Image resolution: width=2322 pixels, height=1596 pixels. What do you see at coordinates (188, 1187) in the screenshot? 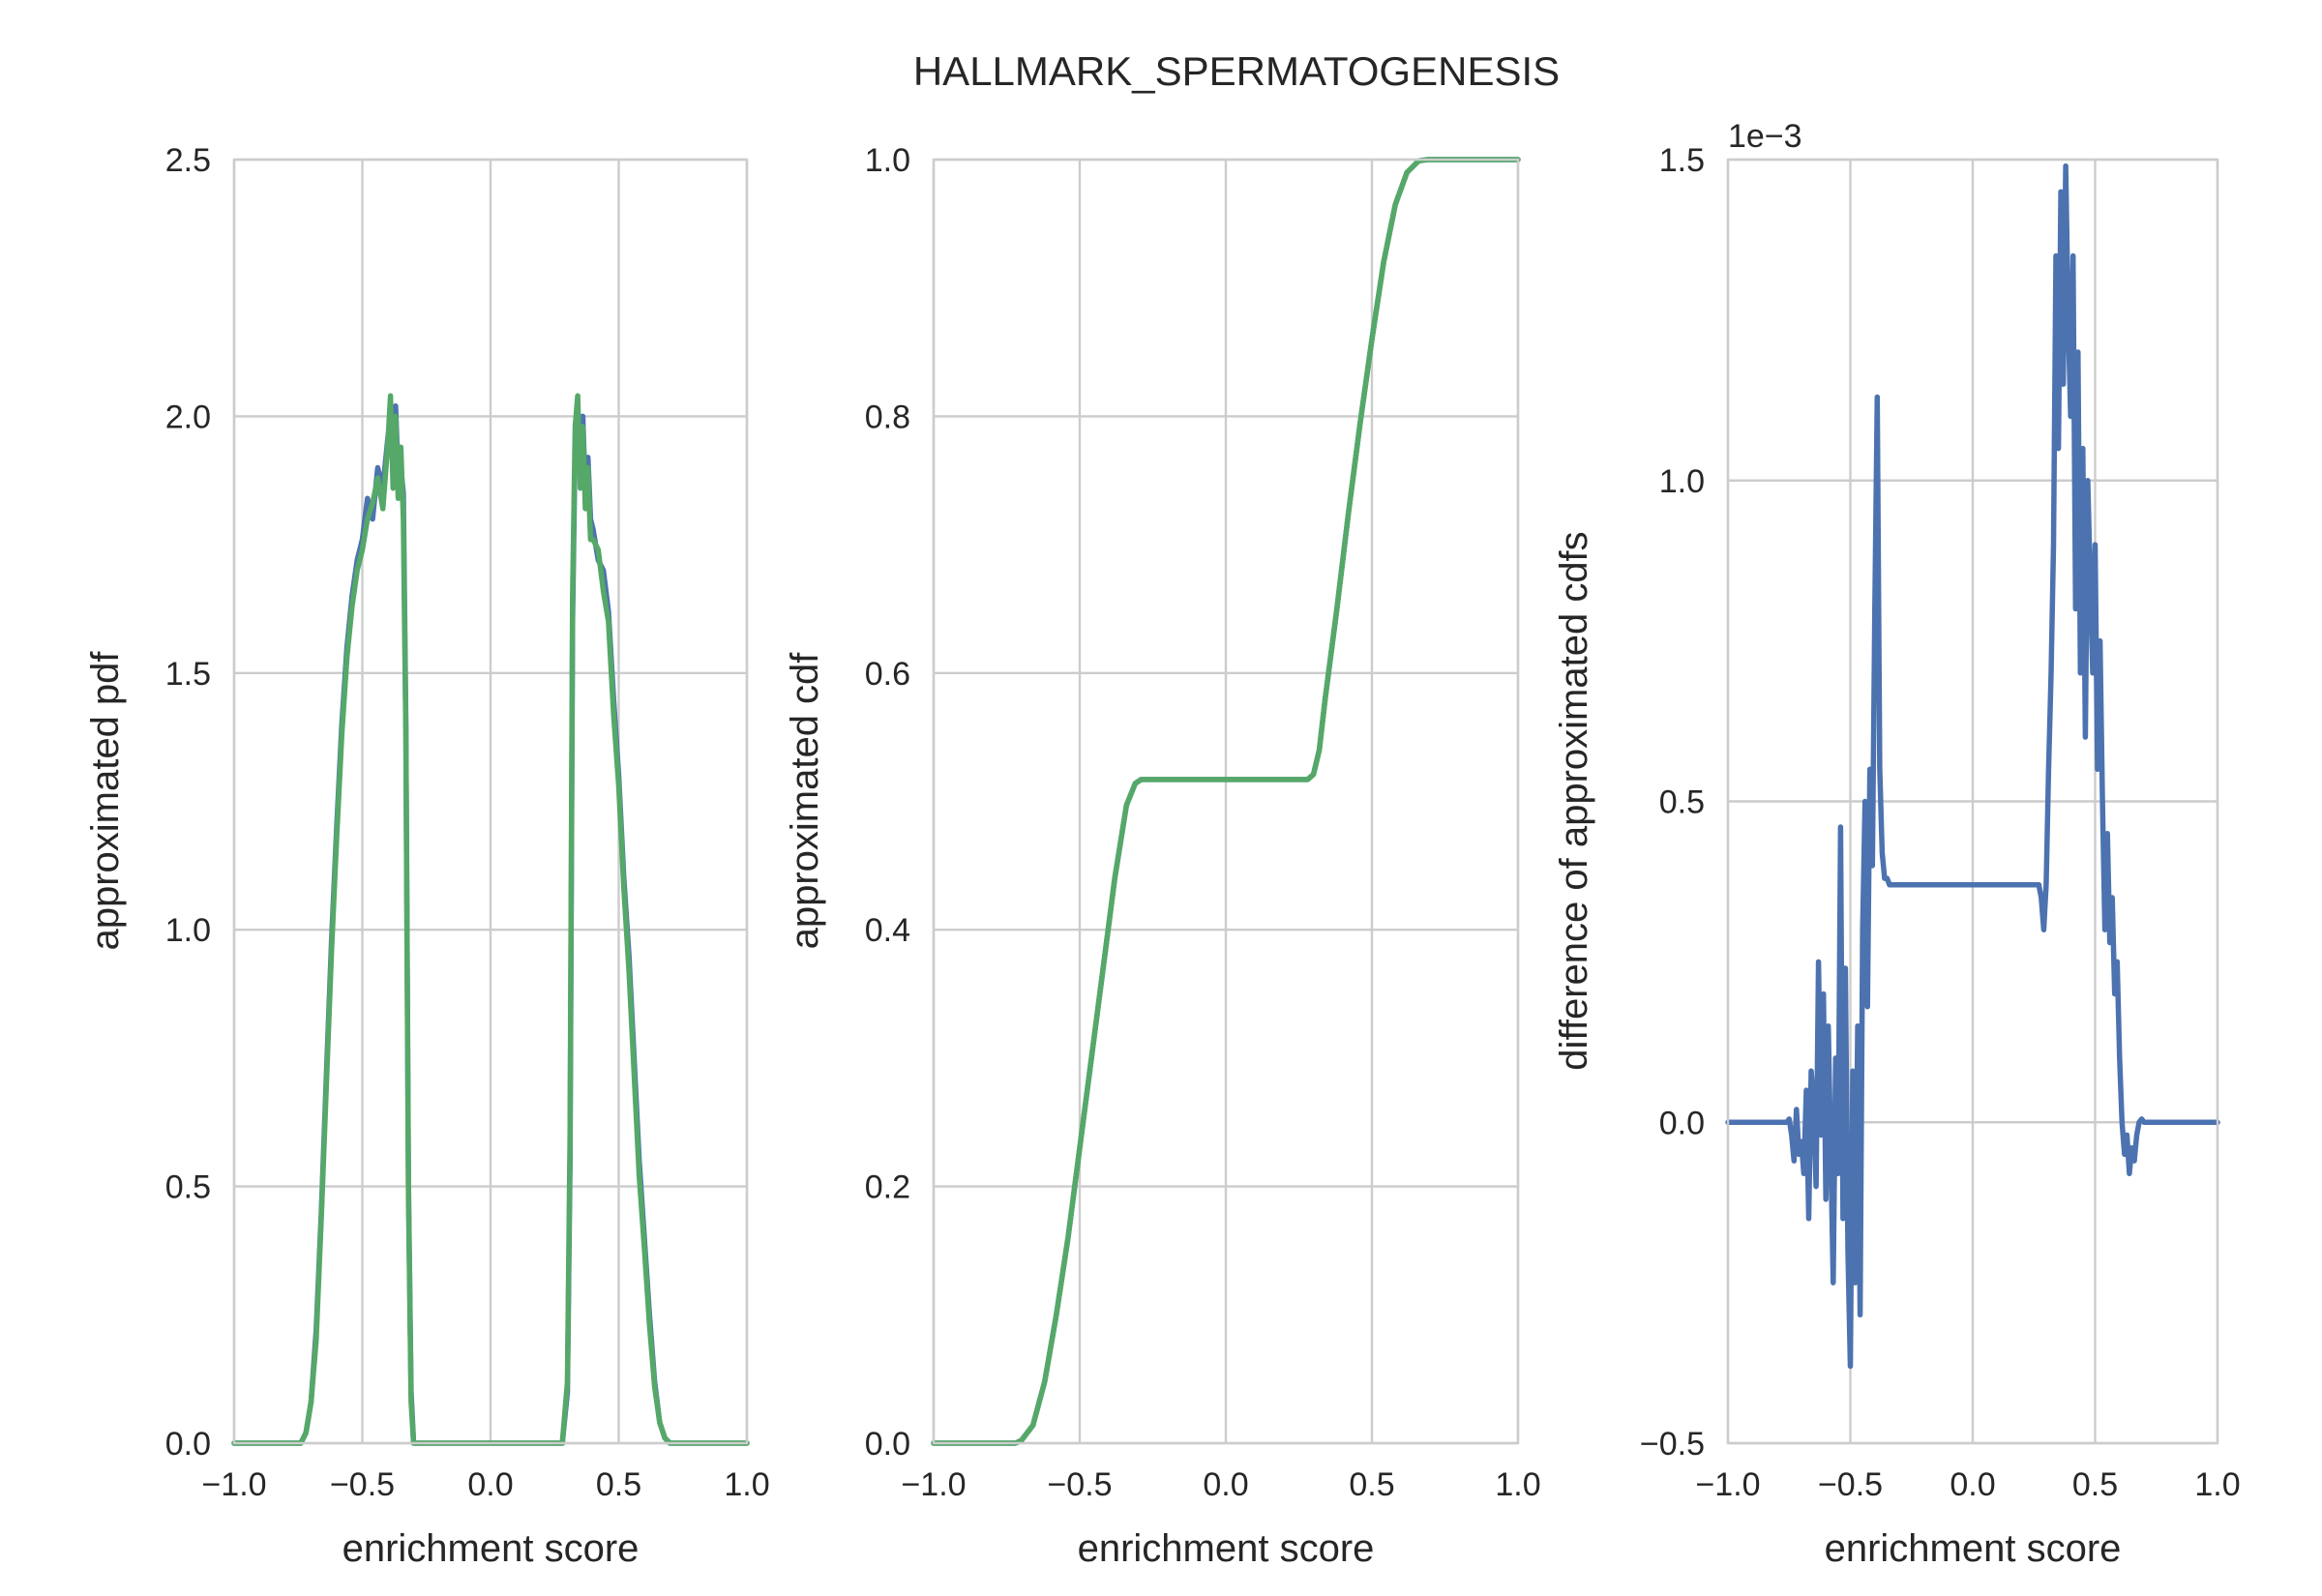
I see `panel-pdf-ytick-1: 0.5` at bounding box center [188, 1187].